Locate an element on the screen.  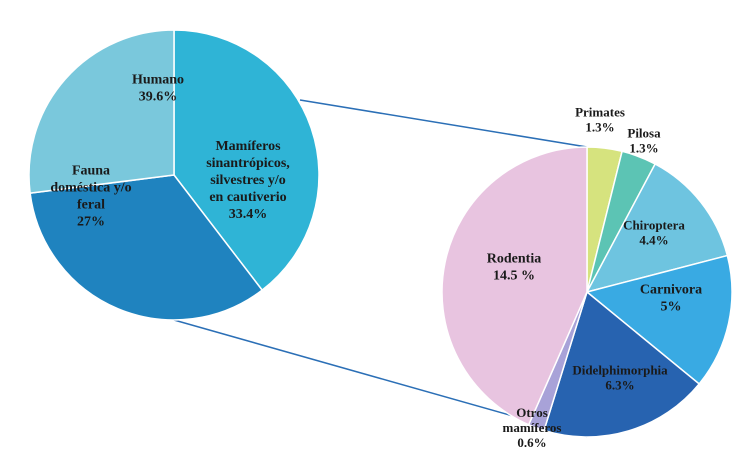
main-slice-humano is located at coordinates (246, 160).